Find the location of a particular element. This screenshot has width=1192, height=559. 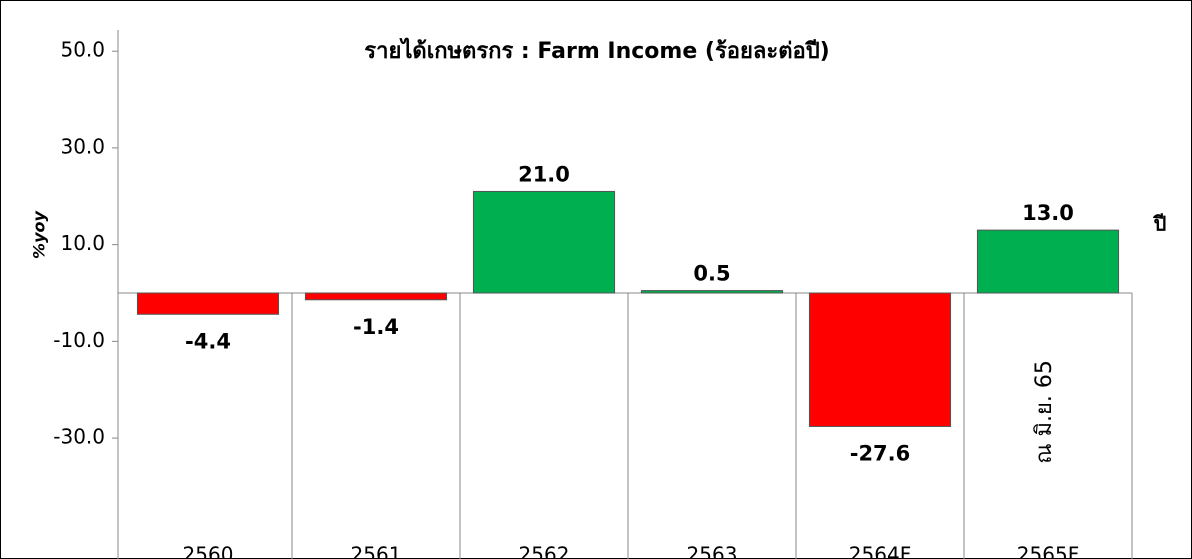

data-label: -4.4 is located at coordinates (208, 341).